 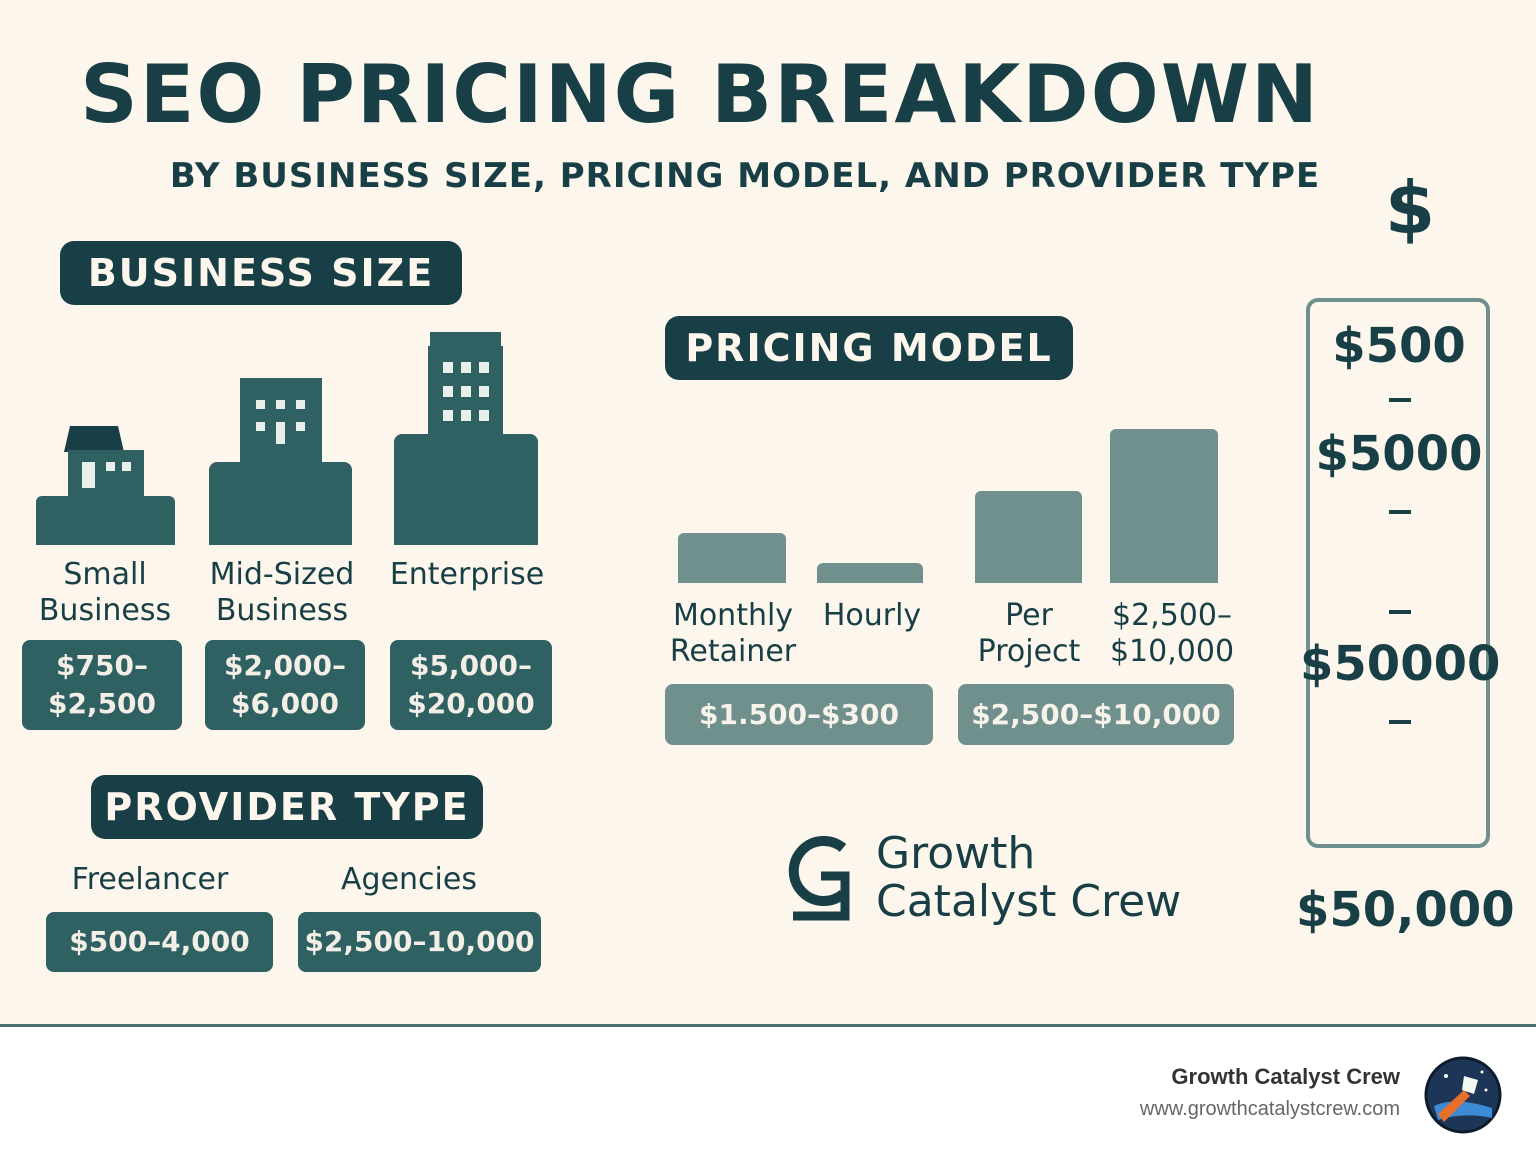 I want to click on freelancer-label: Freelancer, so click(x=150, y=879).